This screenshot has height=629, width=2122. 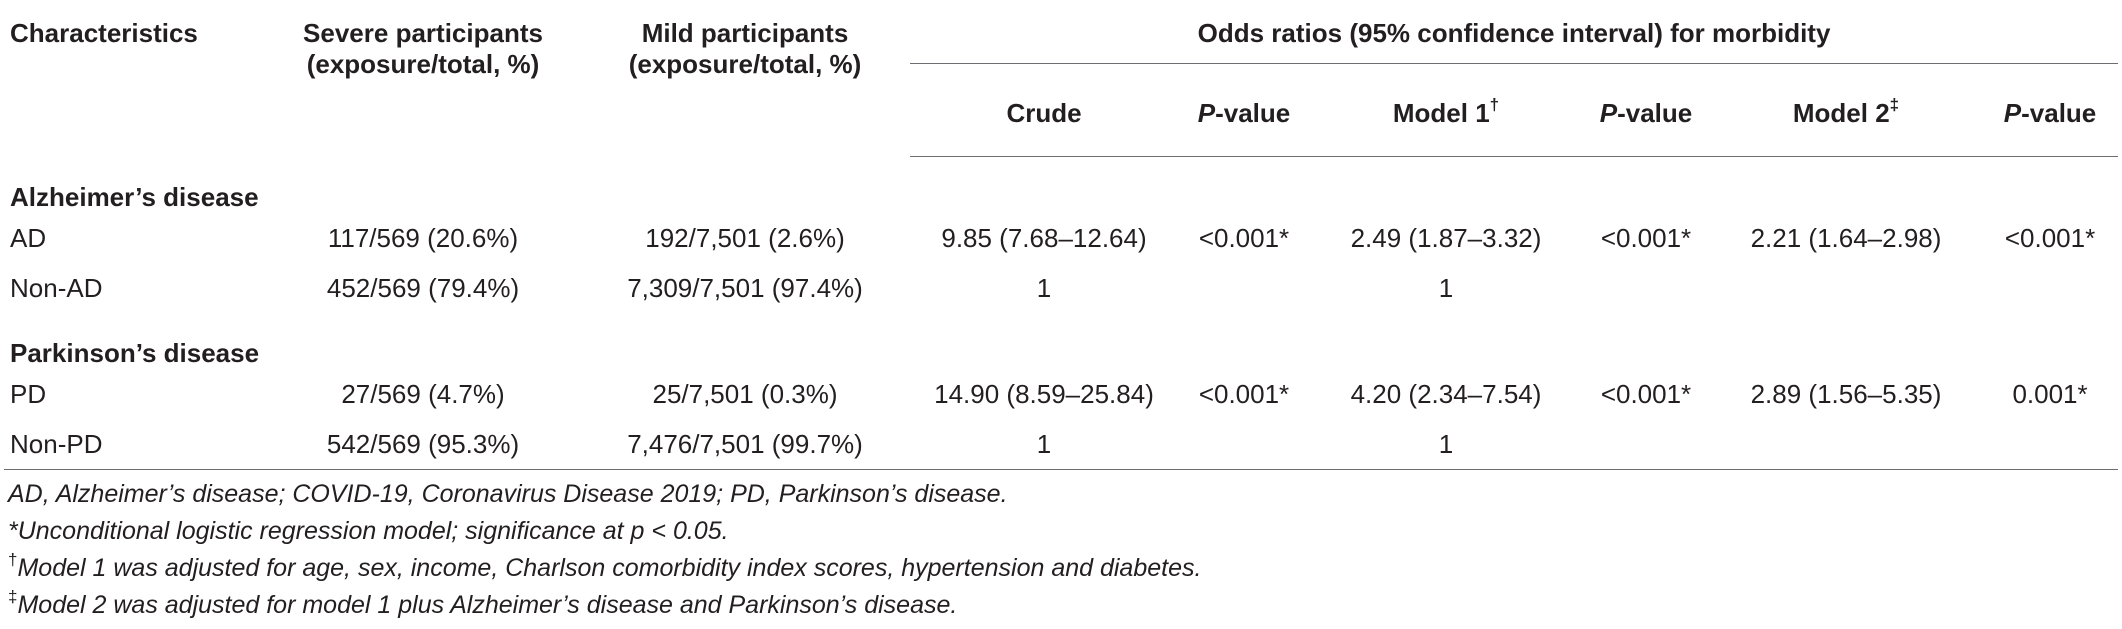 I want to click on header-pvalue-3-suffix: -value, so click(x=2059, y=113).